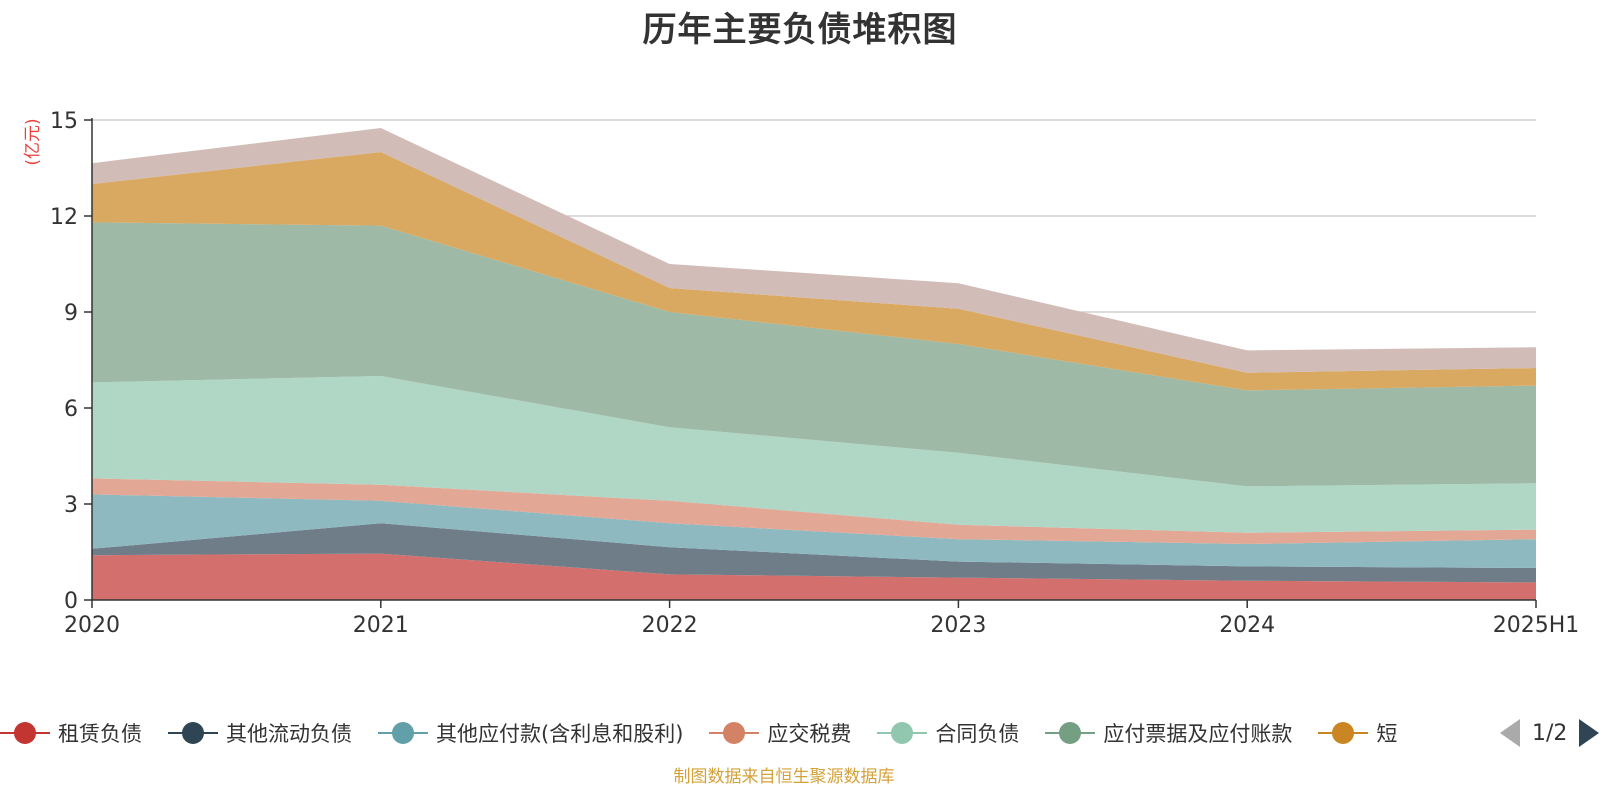  I want to click on legend-pager: 1/2, so click(1550, 733).